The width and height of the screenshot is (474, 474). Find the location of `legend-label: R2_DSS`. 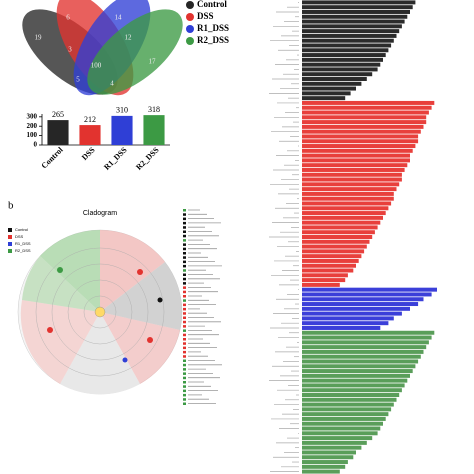

legend-label: R2_DSS is located at coordinates (213, 40).